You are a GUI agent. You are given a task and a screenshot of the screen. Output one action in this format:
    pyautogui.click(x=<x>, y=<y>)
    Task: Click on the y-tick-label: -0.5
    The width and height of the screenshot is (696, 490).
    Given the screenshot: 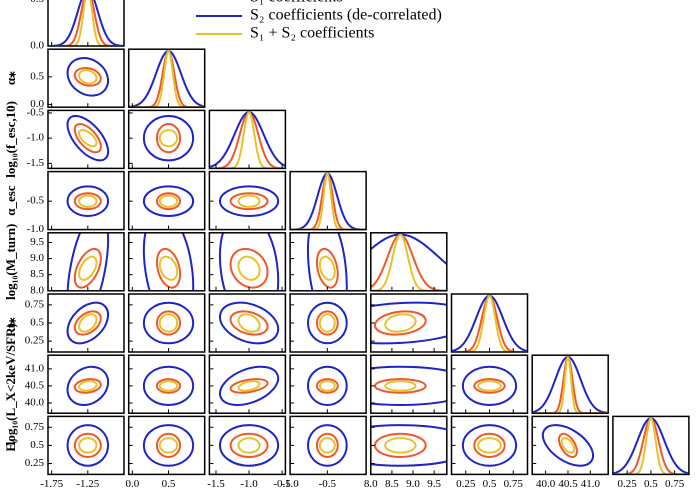 What is the action you would take?
    pyautogui.click(x=36, y=201)
    